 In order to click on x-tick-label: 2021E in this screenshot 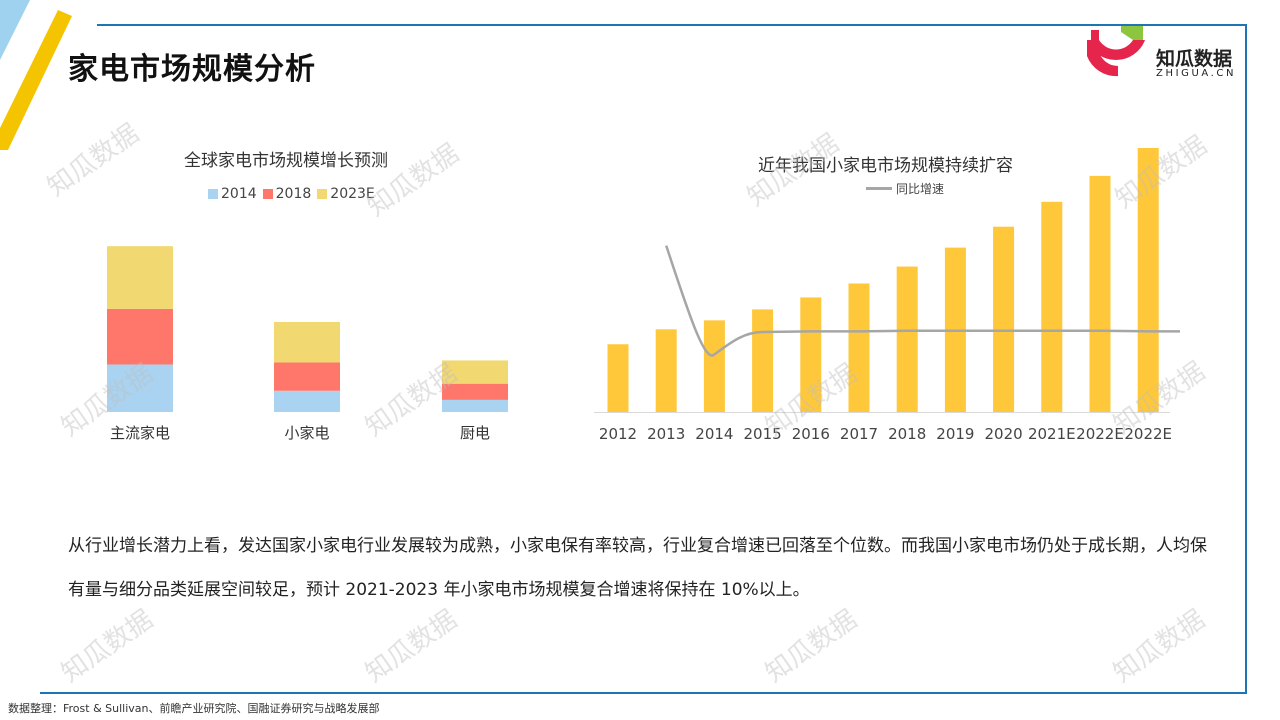, I will do `click(1052, 434)`.